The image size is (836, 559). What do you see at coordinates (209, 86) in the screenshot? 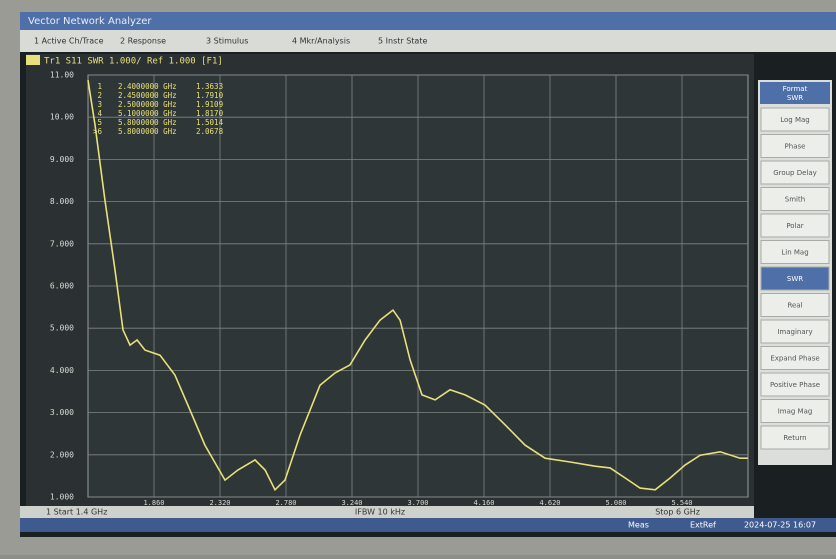
I see `marker-cell: 1.3633` at bounding box center [209, 86].